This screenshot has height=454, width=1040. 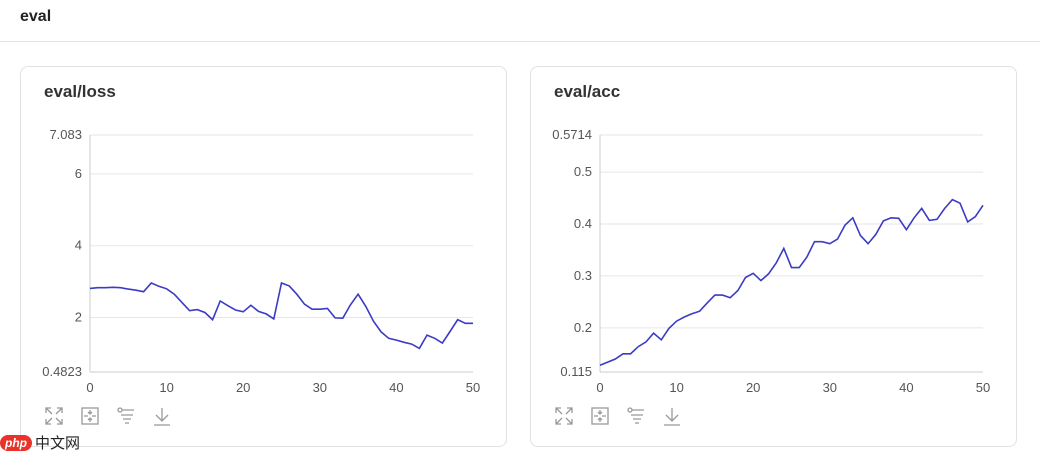 What do you see at coordinates (520, 41) in the screenshot?
I see `divider` at bounding box center [520, 41].